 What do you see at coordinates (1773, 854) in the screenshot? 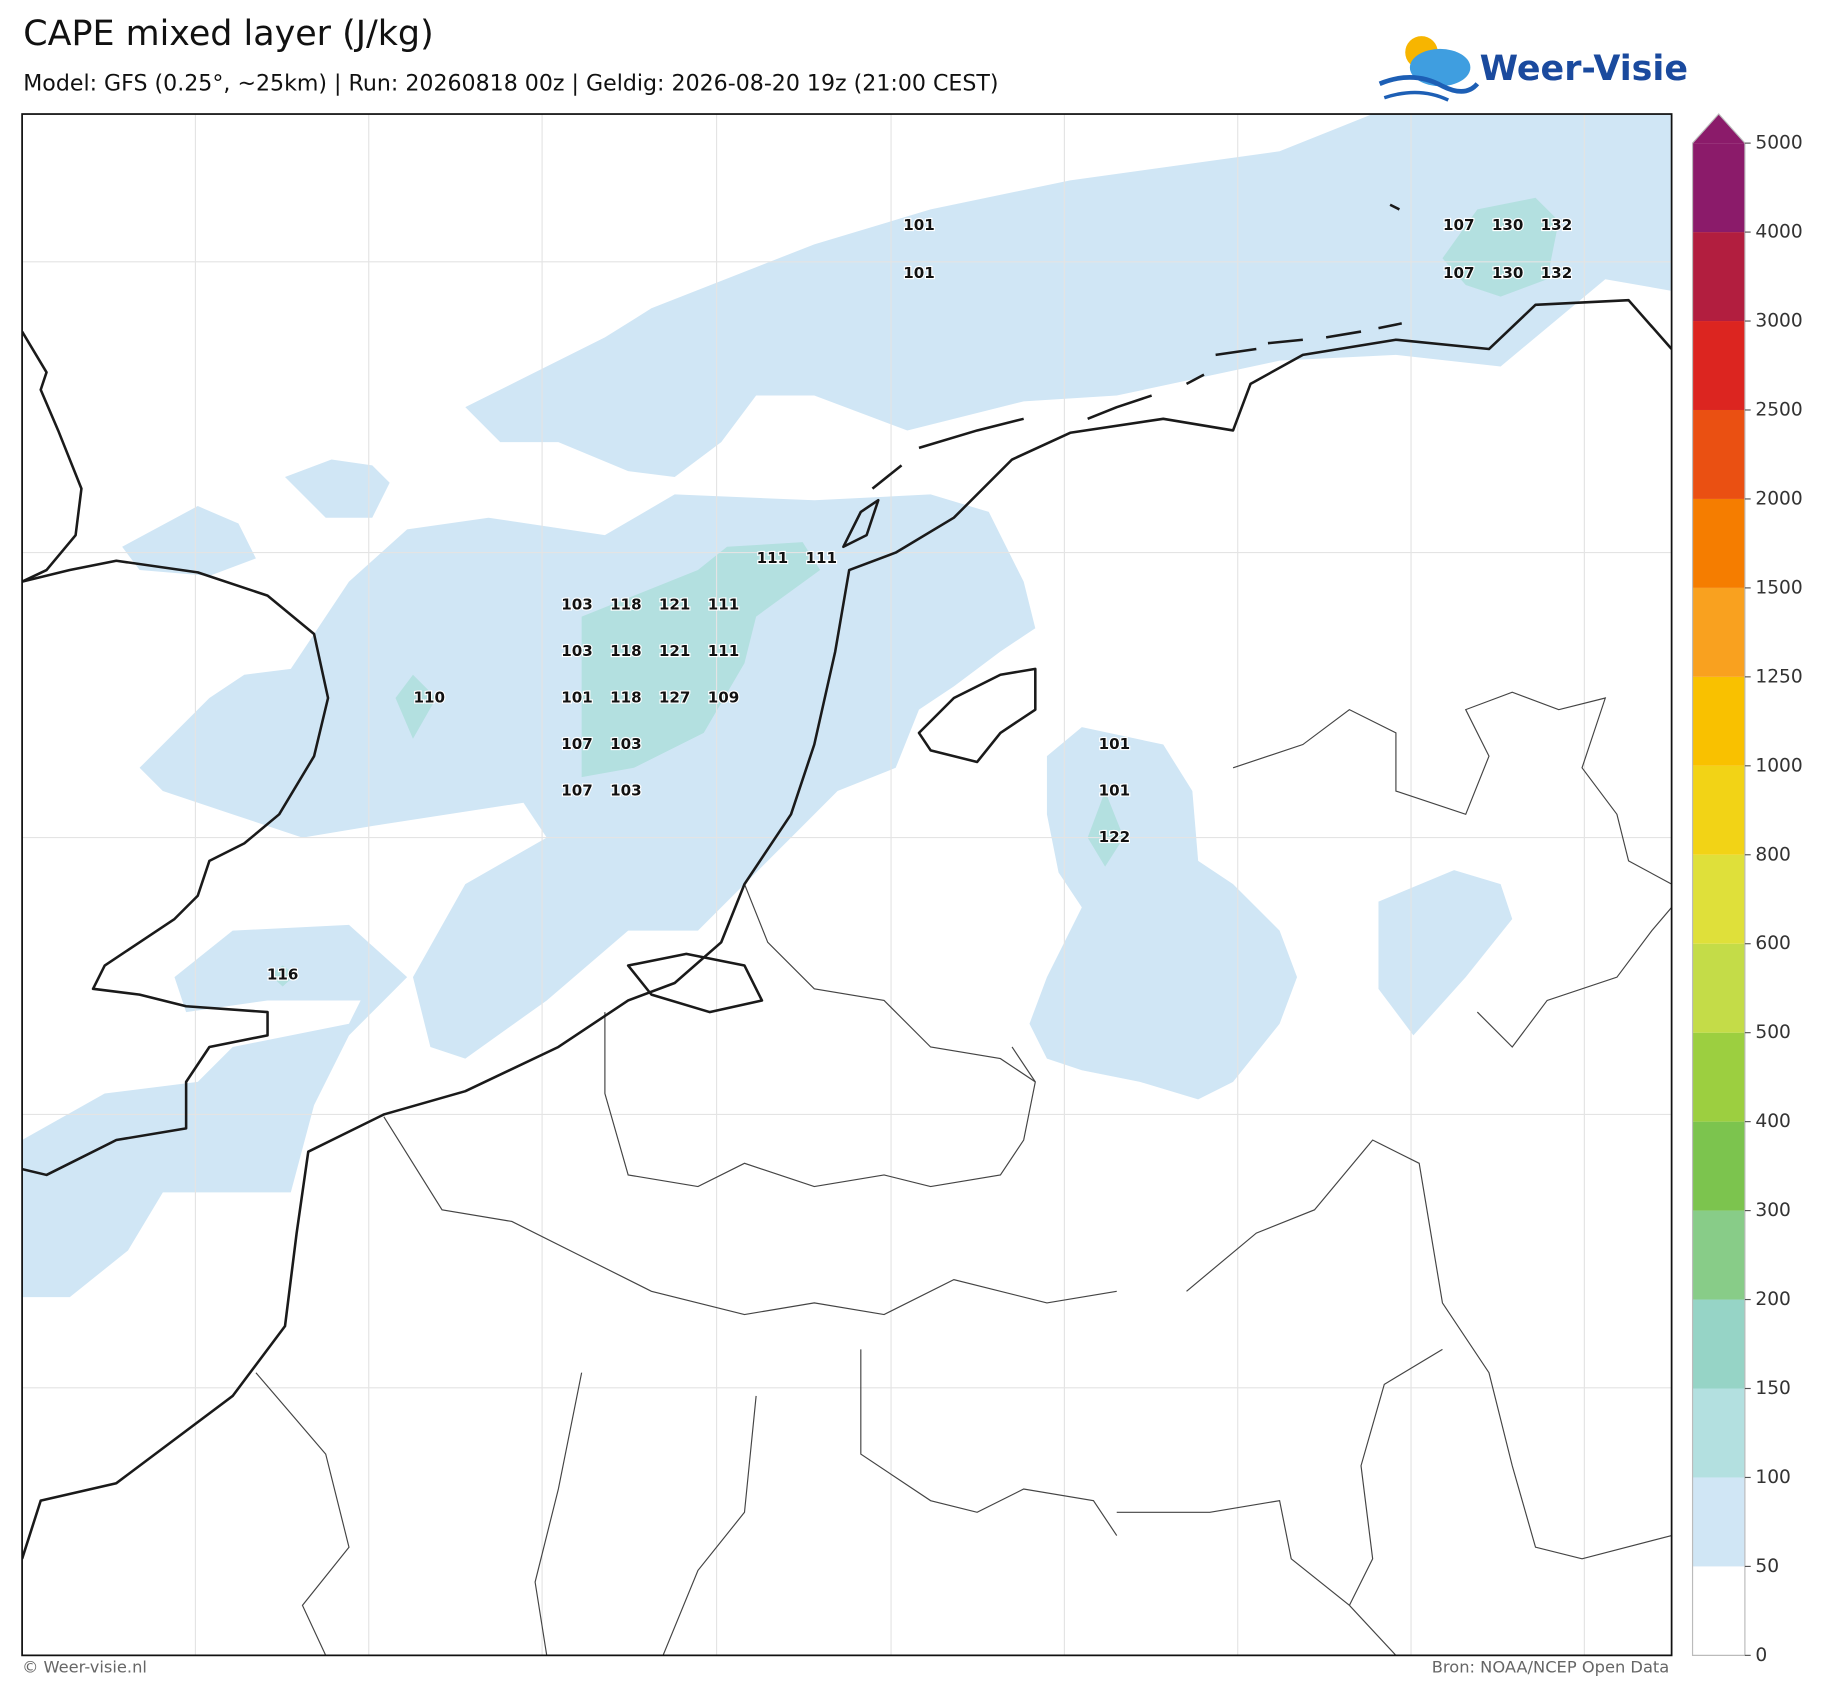
I see `colorbar-tick-label: 800` at bounding box center [1773, 854].